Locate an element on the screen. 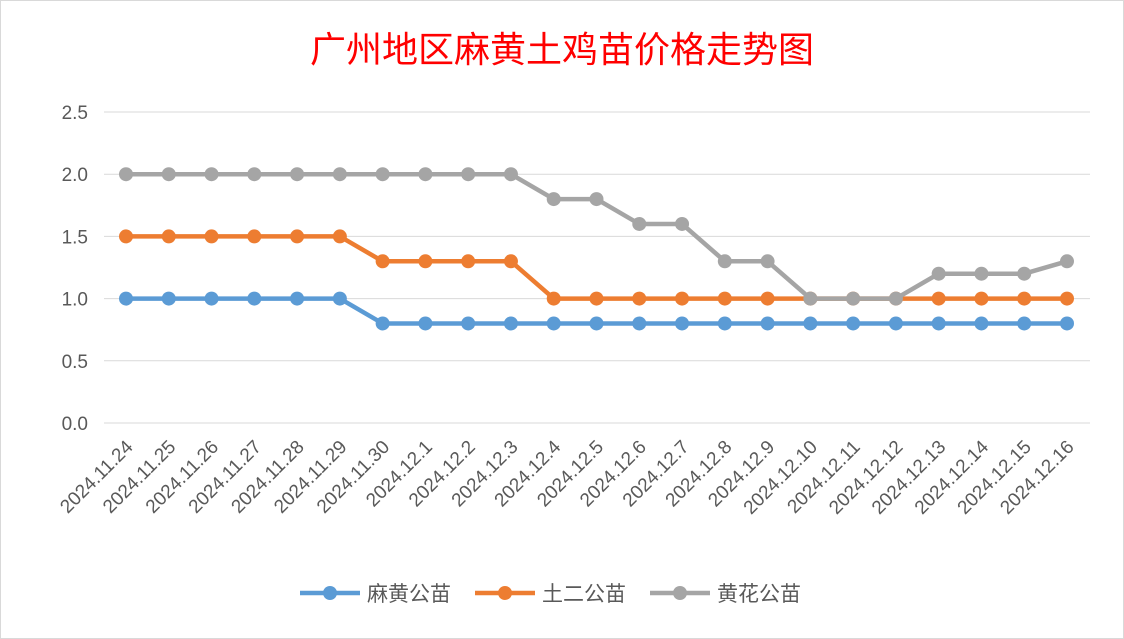  legend-label: 黄花公苗 is located at coordinates (759, 594).